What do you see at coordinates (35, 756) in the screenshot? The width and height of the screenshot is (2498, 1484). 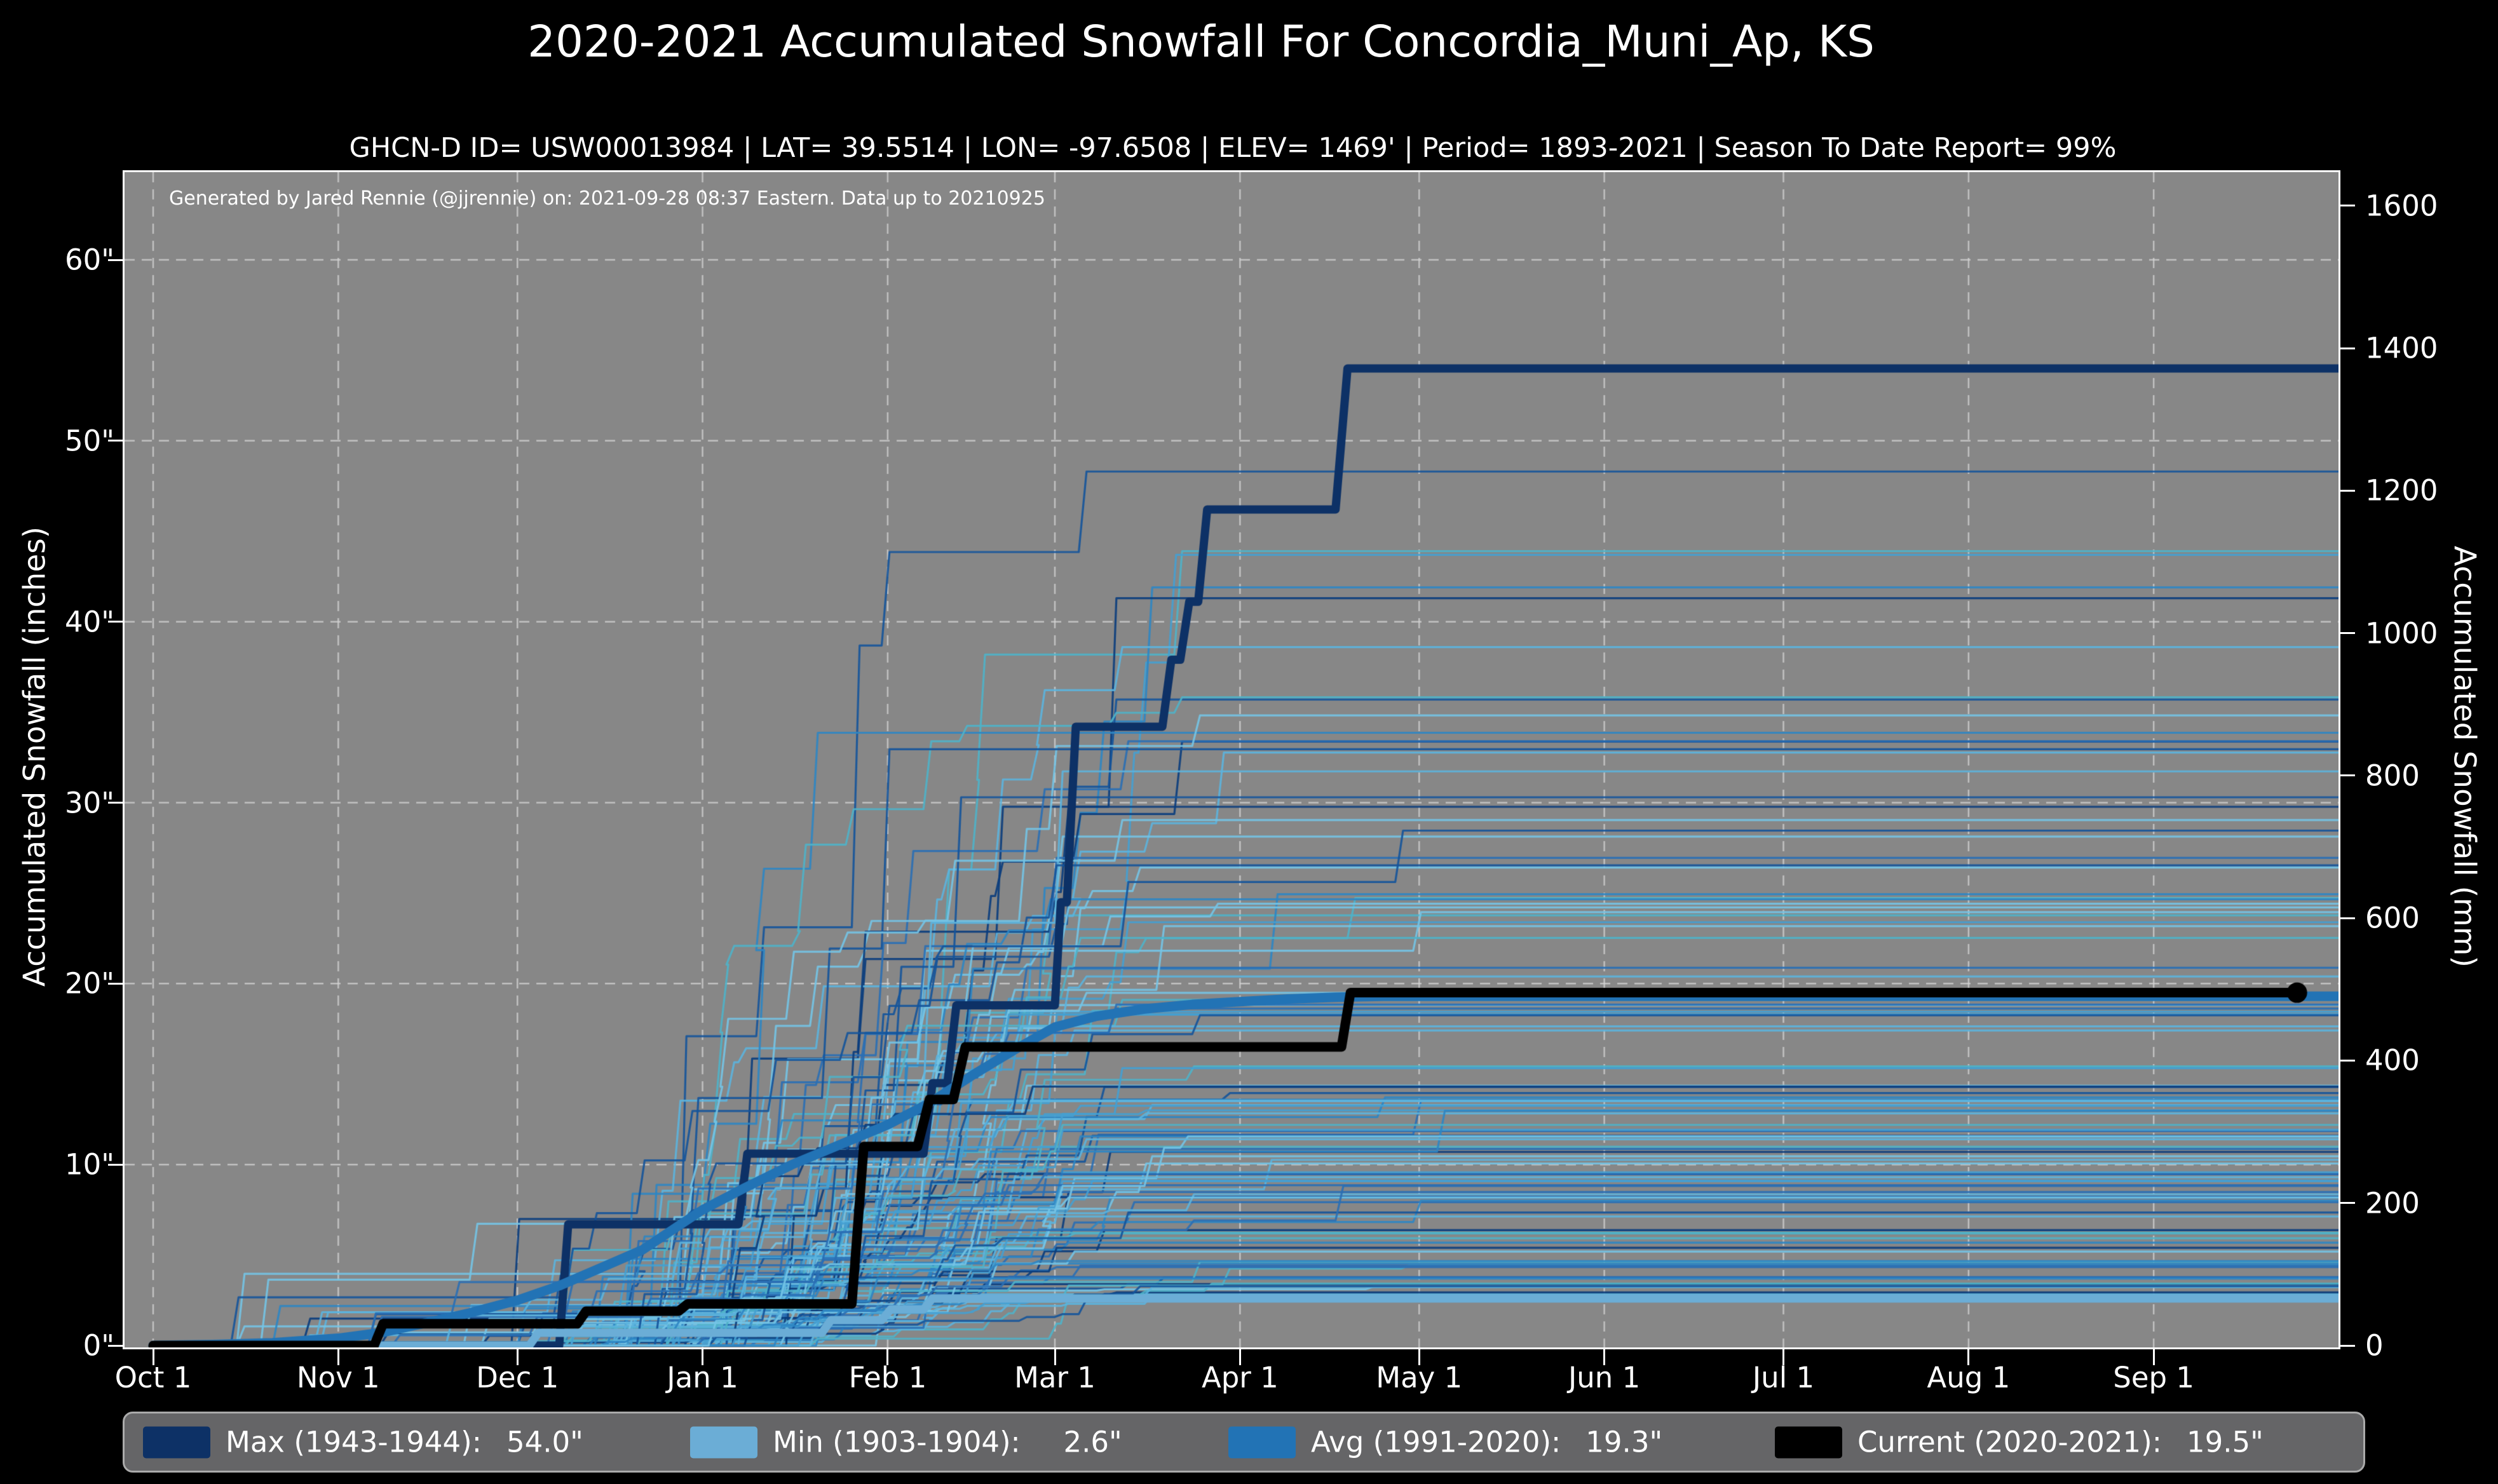 I see `left-axis-label: Accumulated Snowfall (inches)` at bounding box center [35, 756].